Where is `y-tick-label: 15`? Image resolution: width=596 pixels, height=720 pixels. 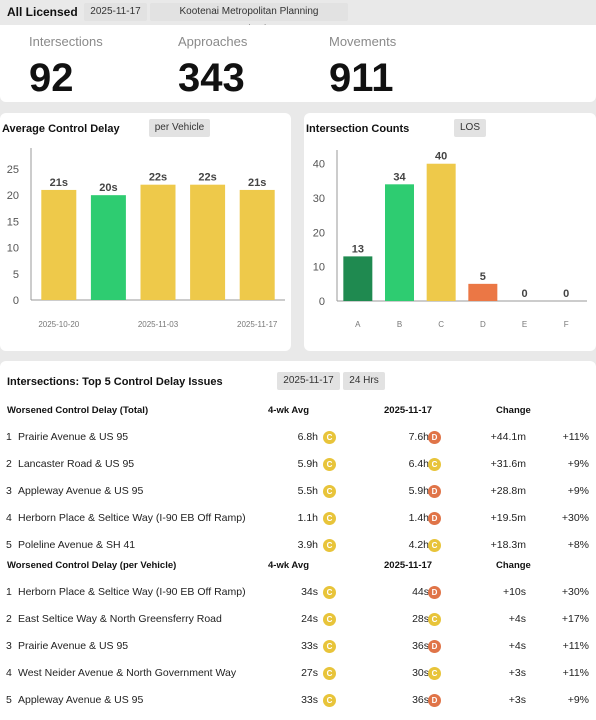 y-tick-label: 15 is located at coordinates (13, 222).